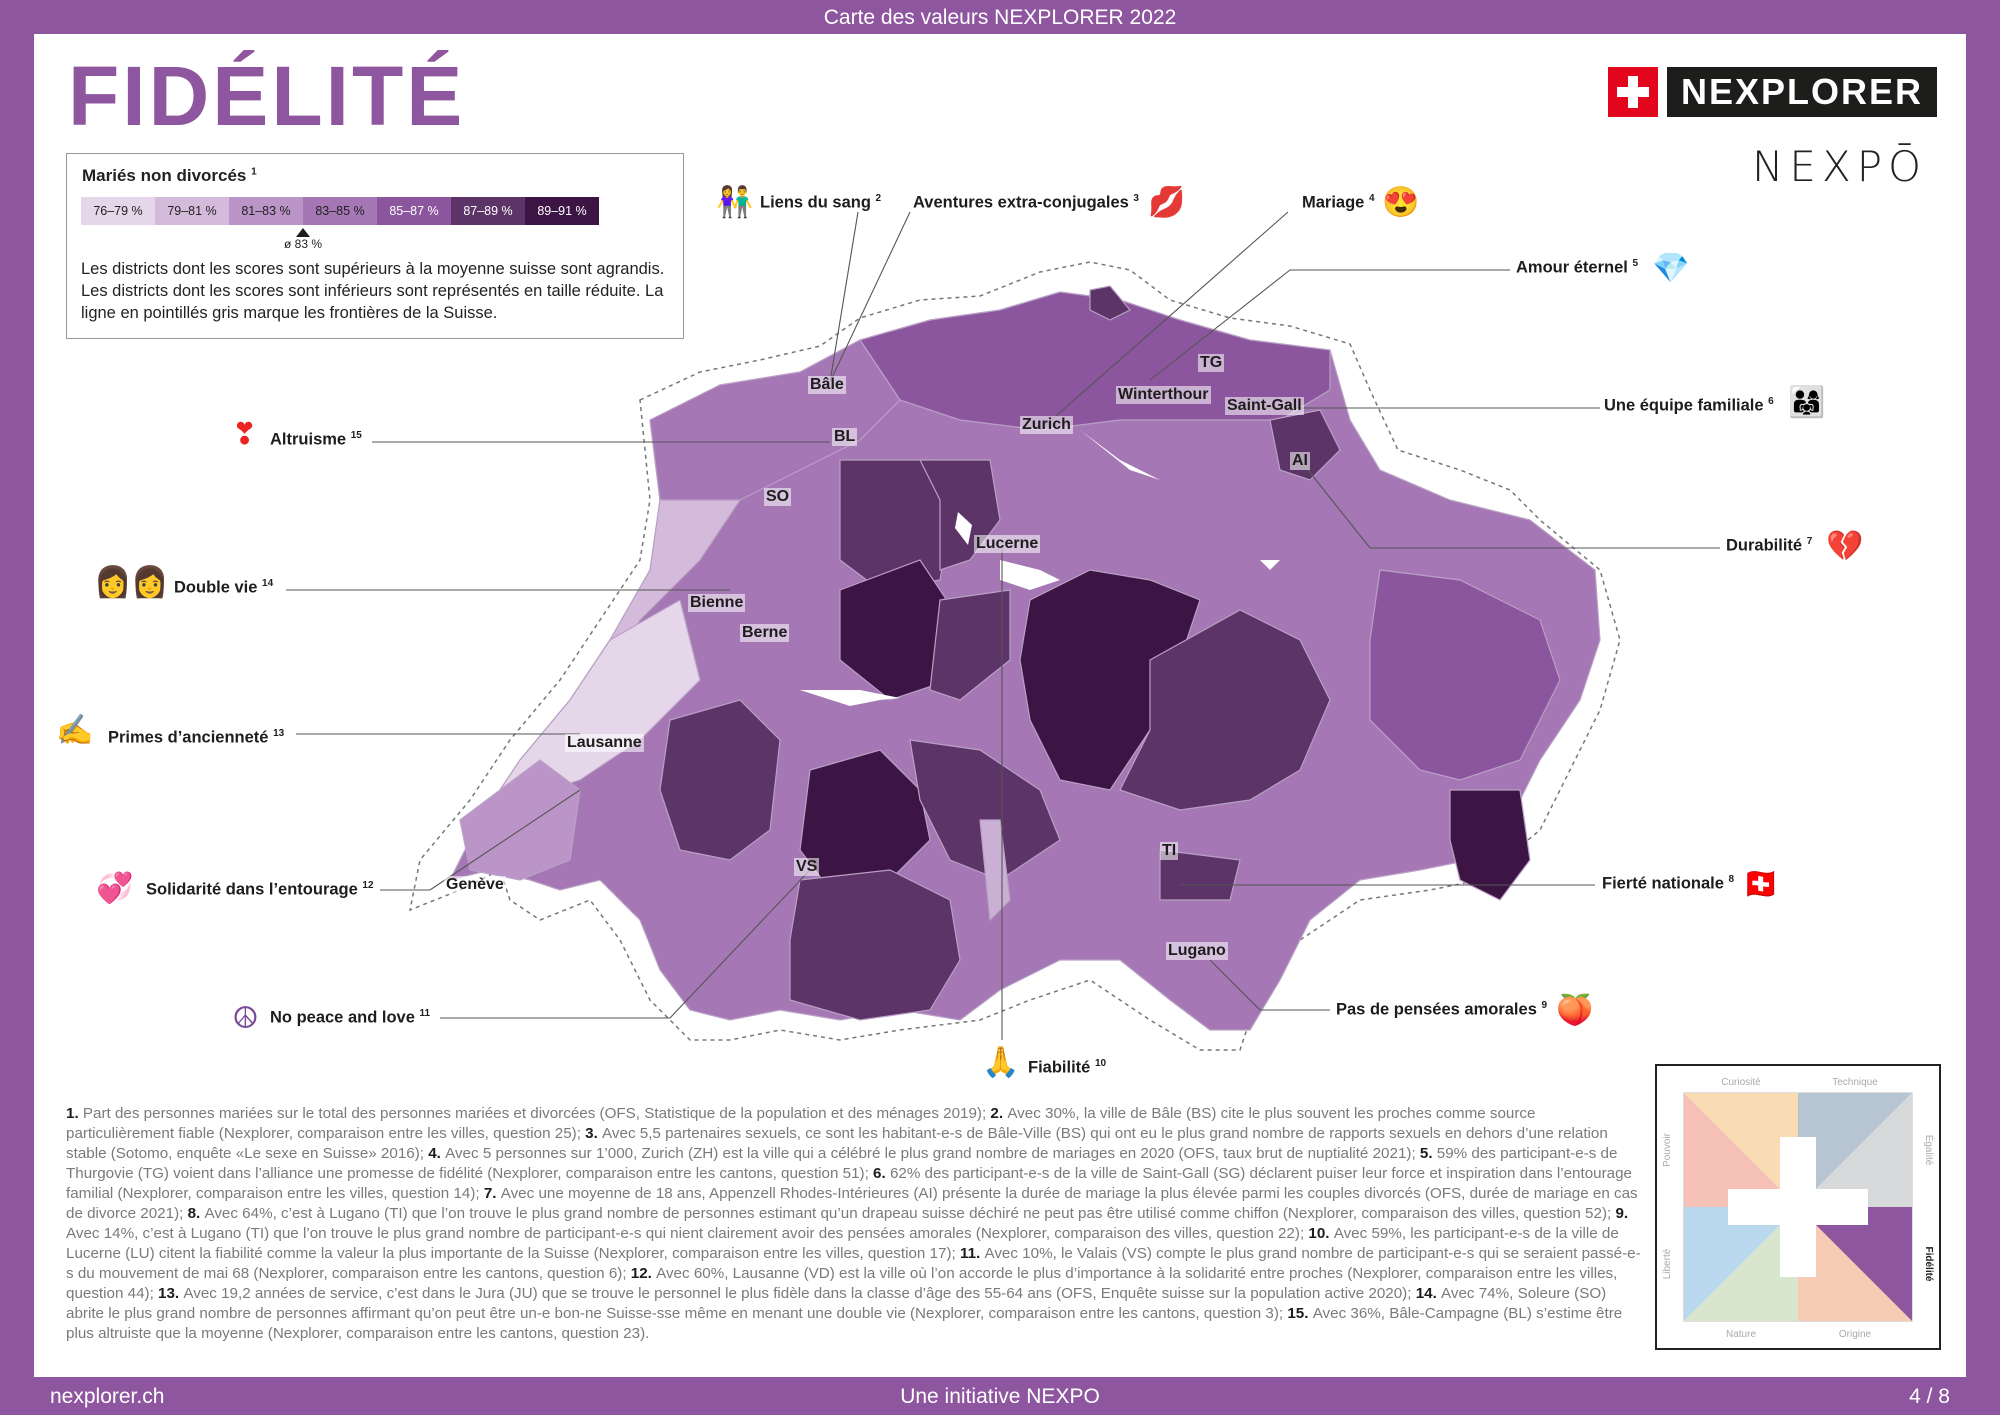 The height and width of the screenshot is (1415, 2000). I want to click on city-label: AI, so click(1300, 461).